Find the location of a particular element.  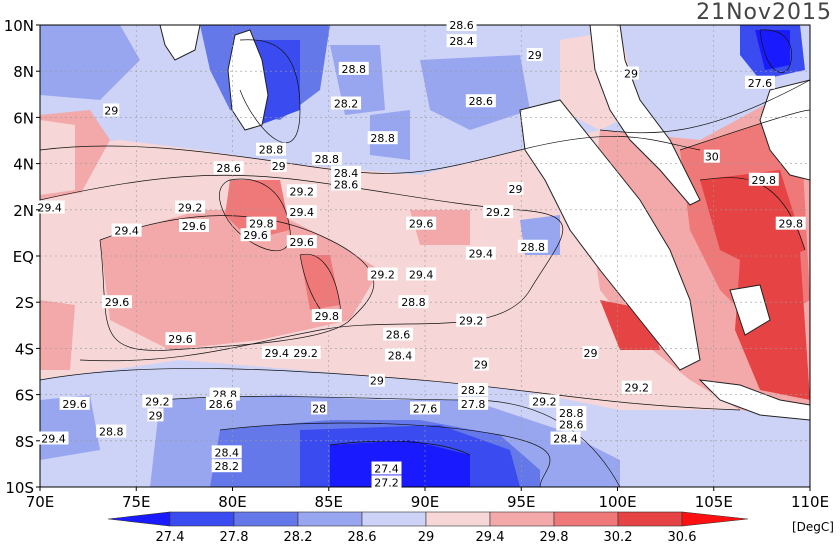

lat-tick-label: 6S is located at coordinates (24, 396).